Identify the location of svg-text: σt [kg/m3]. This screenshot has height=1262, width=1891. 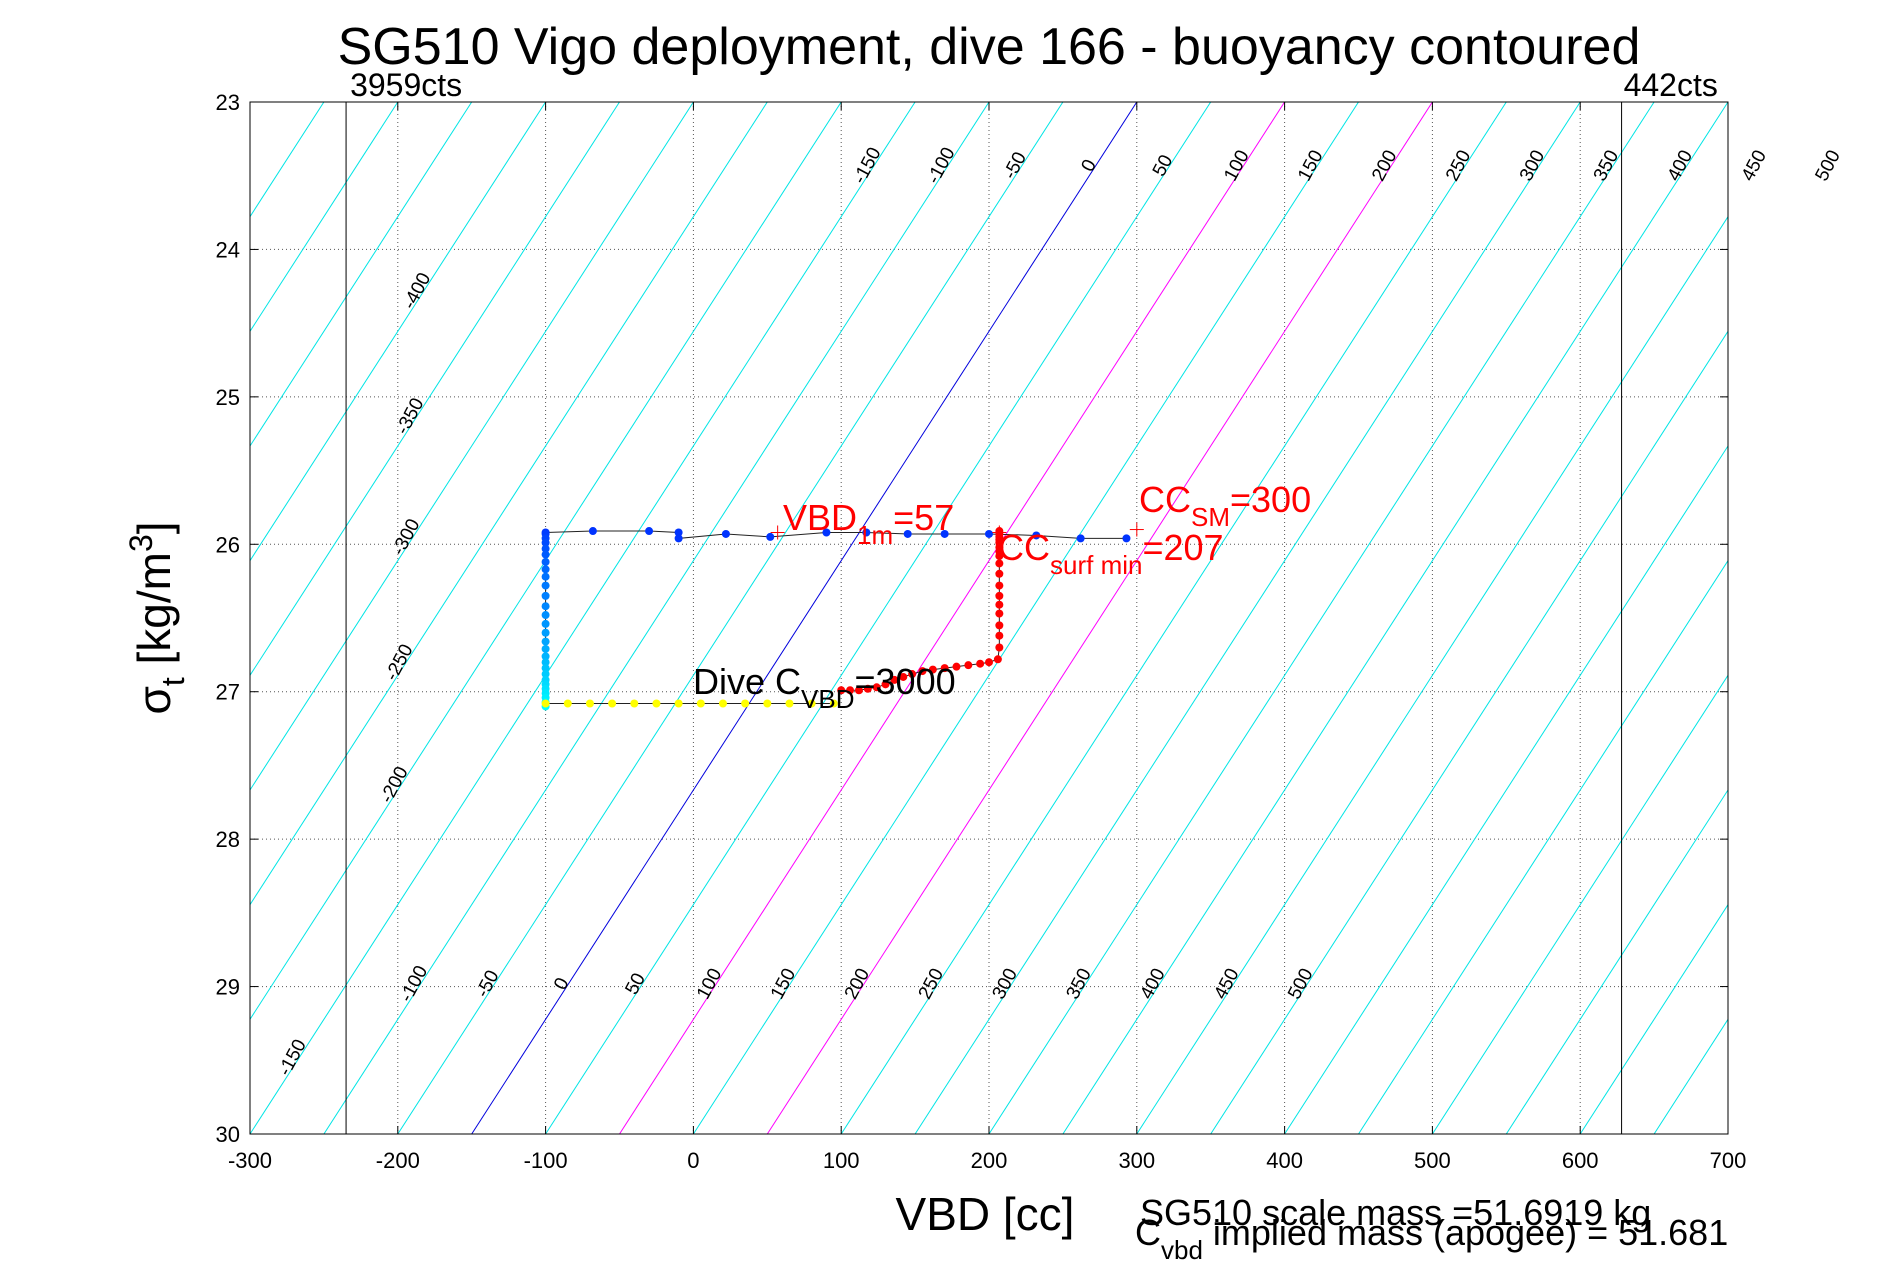
(157, 617).